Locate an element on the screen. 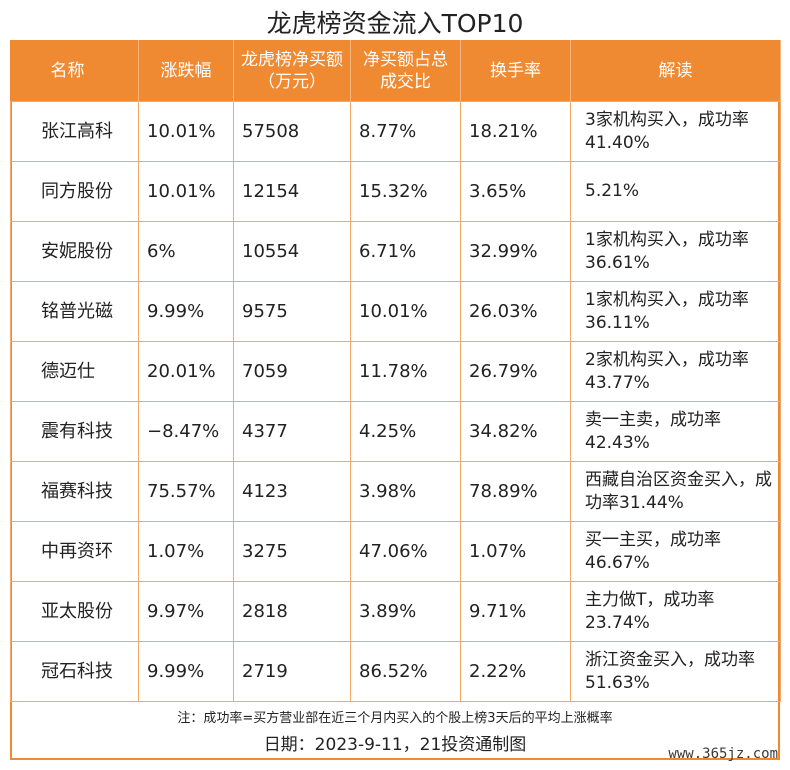 The height and width of the screenshot is (770, 790). header-change: 涨跌幅 is located at coordinates (186, 71).